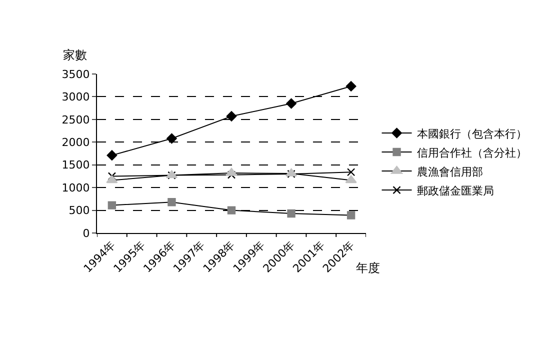  Describe the element at coordinates (75, 55) in the screenshot. I see `y-axis-title: 家數` at that location.